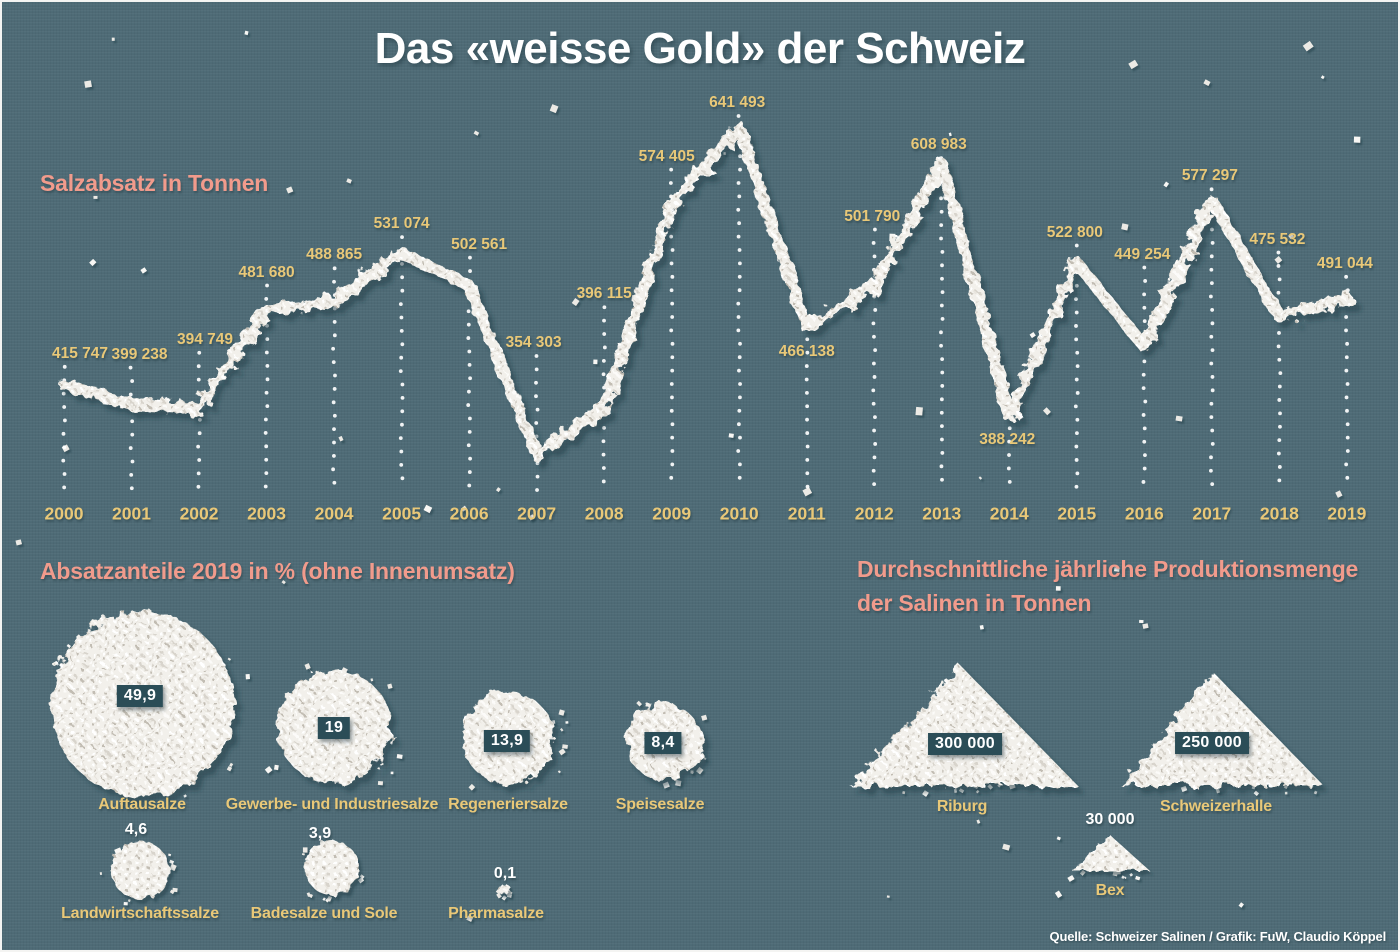  I want to click on sales-chart-title: Salzabsatz in Tonnen, so click(154, 183).